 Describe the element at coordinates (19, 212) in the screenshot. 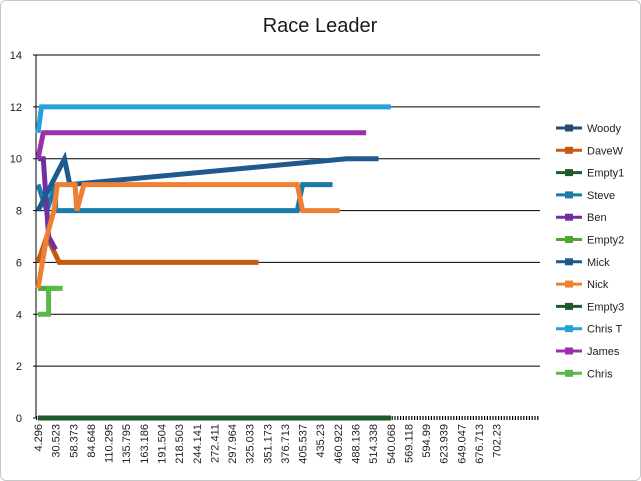

I see `y-tick-label: 8` at that location.